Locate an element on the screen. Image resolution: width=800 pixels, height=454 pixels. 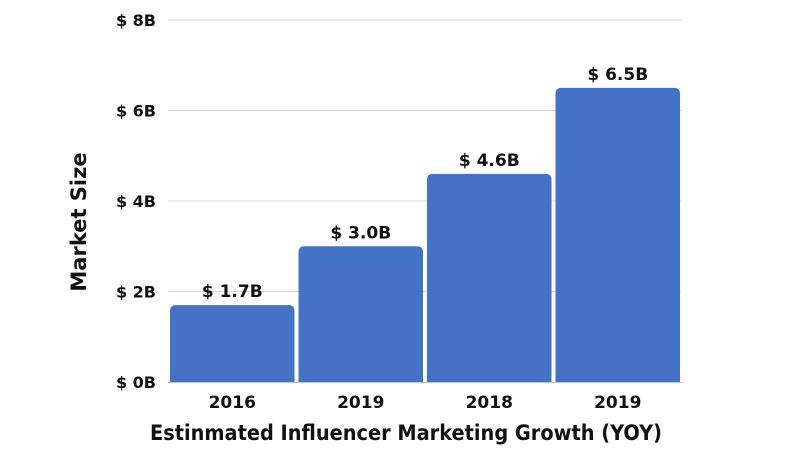
data-label: $ 4.6B is located at coordinates (489, 161).